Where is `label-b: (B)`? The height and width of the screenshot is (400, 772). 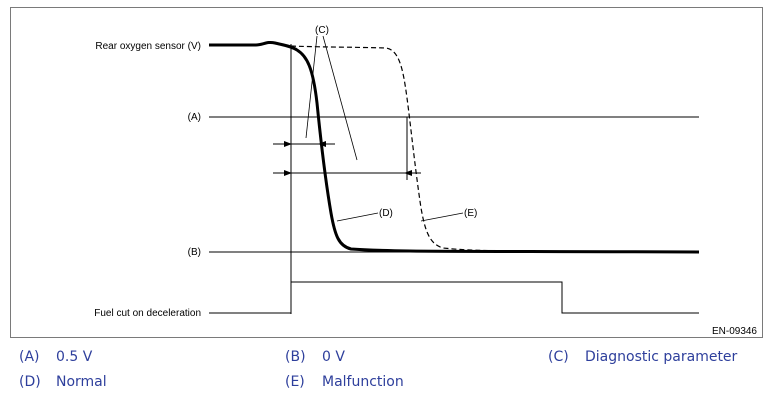 label-b: (B) is located at coordinates (194, 252).